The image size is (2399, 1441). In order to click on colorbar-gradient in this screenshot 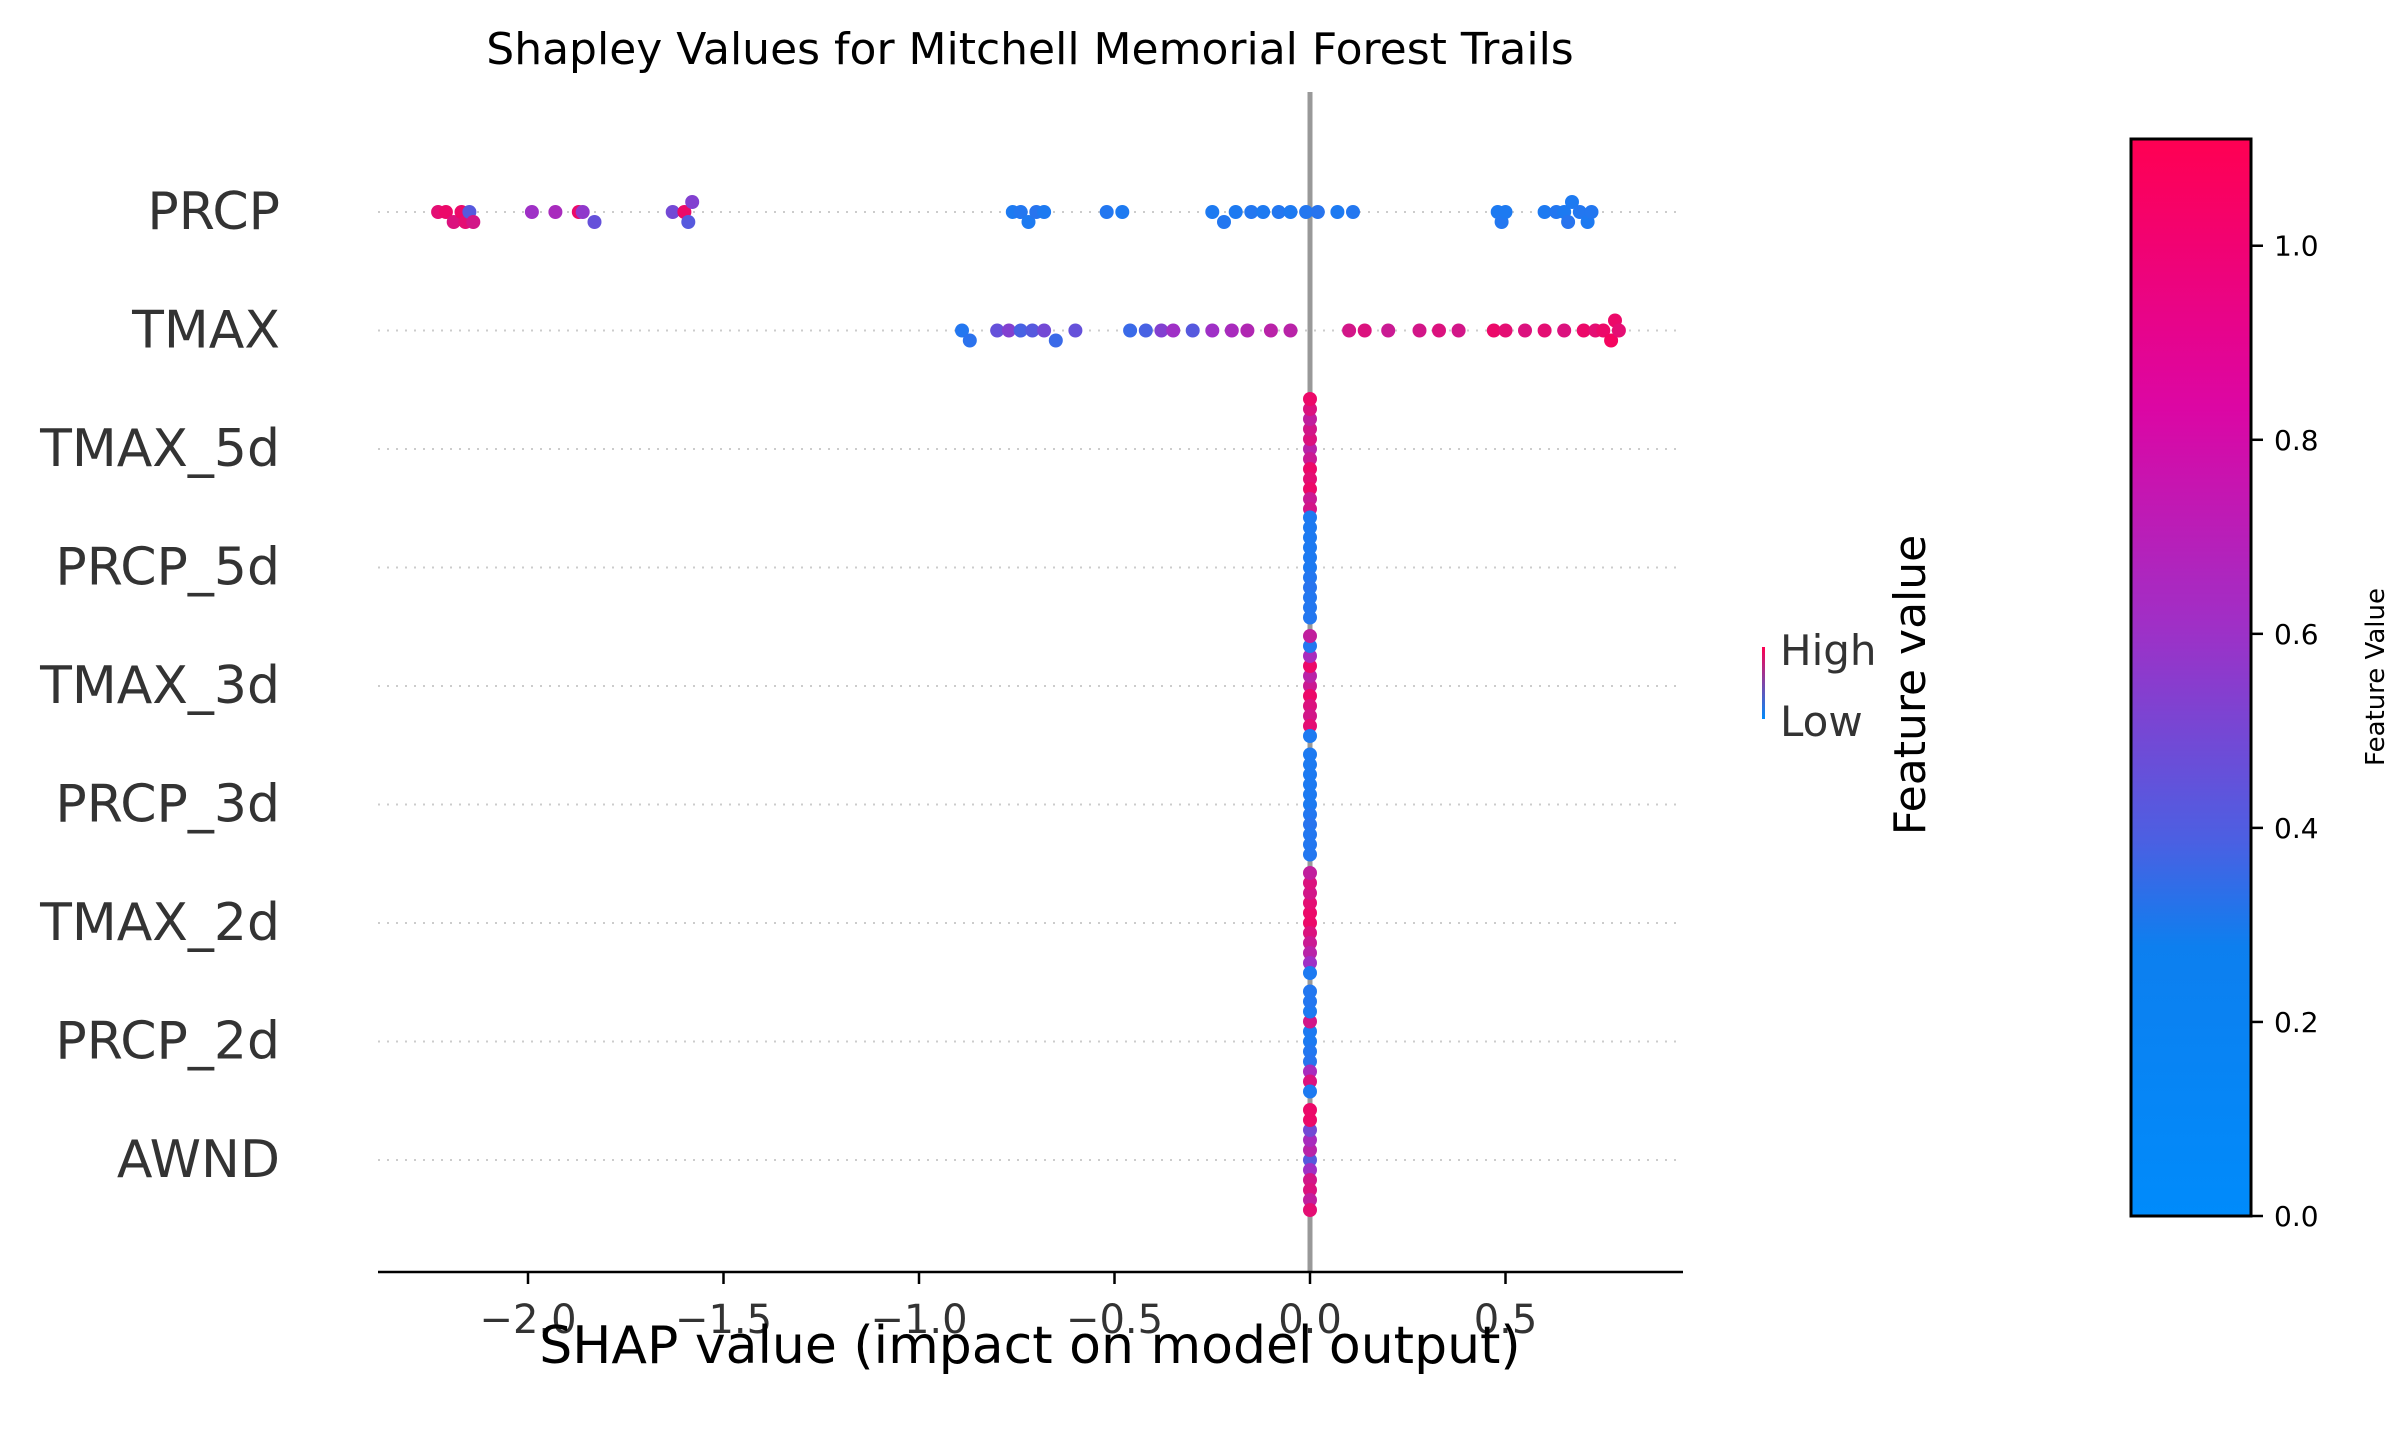, I will do `click(2191, 677)`.